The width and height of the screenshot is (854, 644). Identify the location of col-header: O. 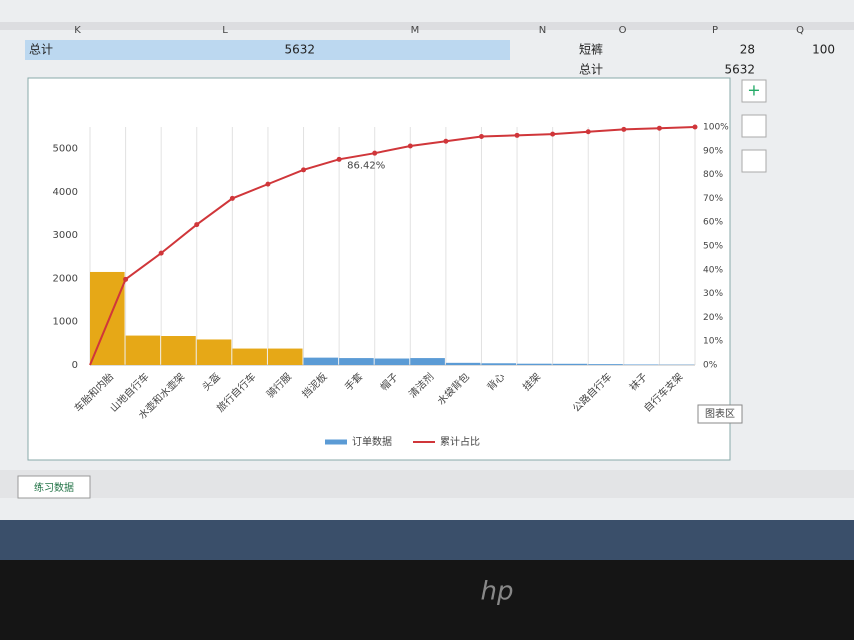
(623, 30).